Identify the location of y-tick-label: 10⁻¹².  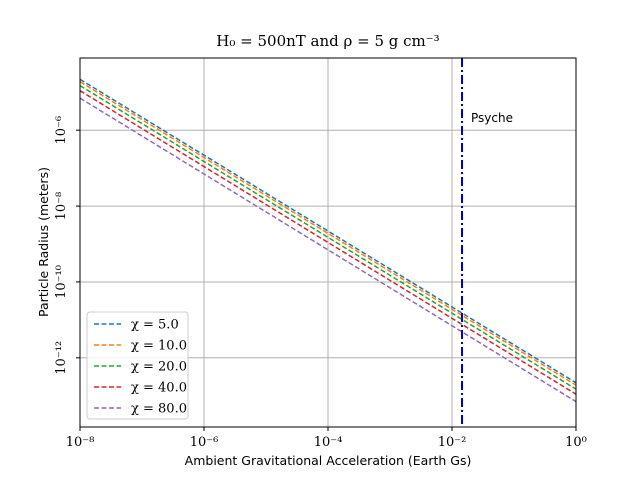
(61, 358).